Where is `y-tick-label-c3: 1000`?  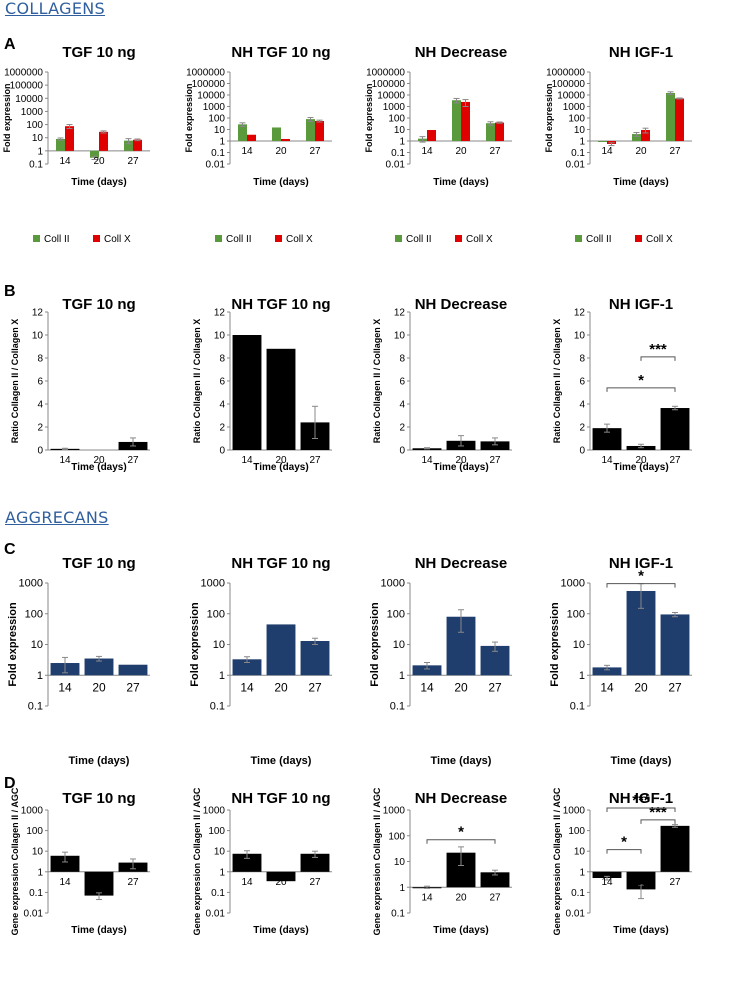
y-tick-label-c3: 1000 is located at coordinates (393, 584).